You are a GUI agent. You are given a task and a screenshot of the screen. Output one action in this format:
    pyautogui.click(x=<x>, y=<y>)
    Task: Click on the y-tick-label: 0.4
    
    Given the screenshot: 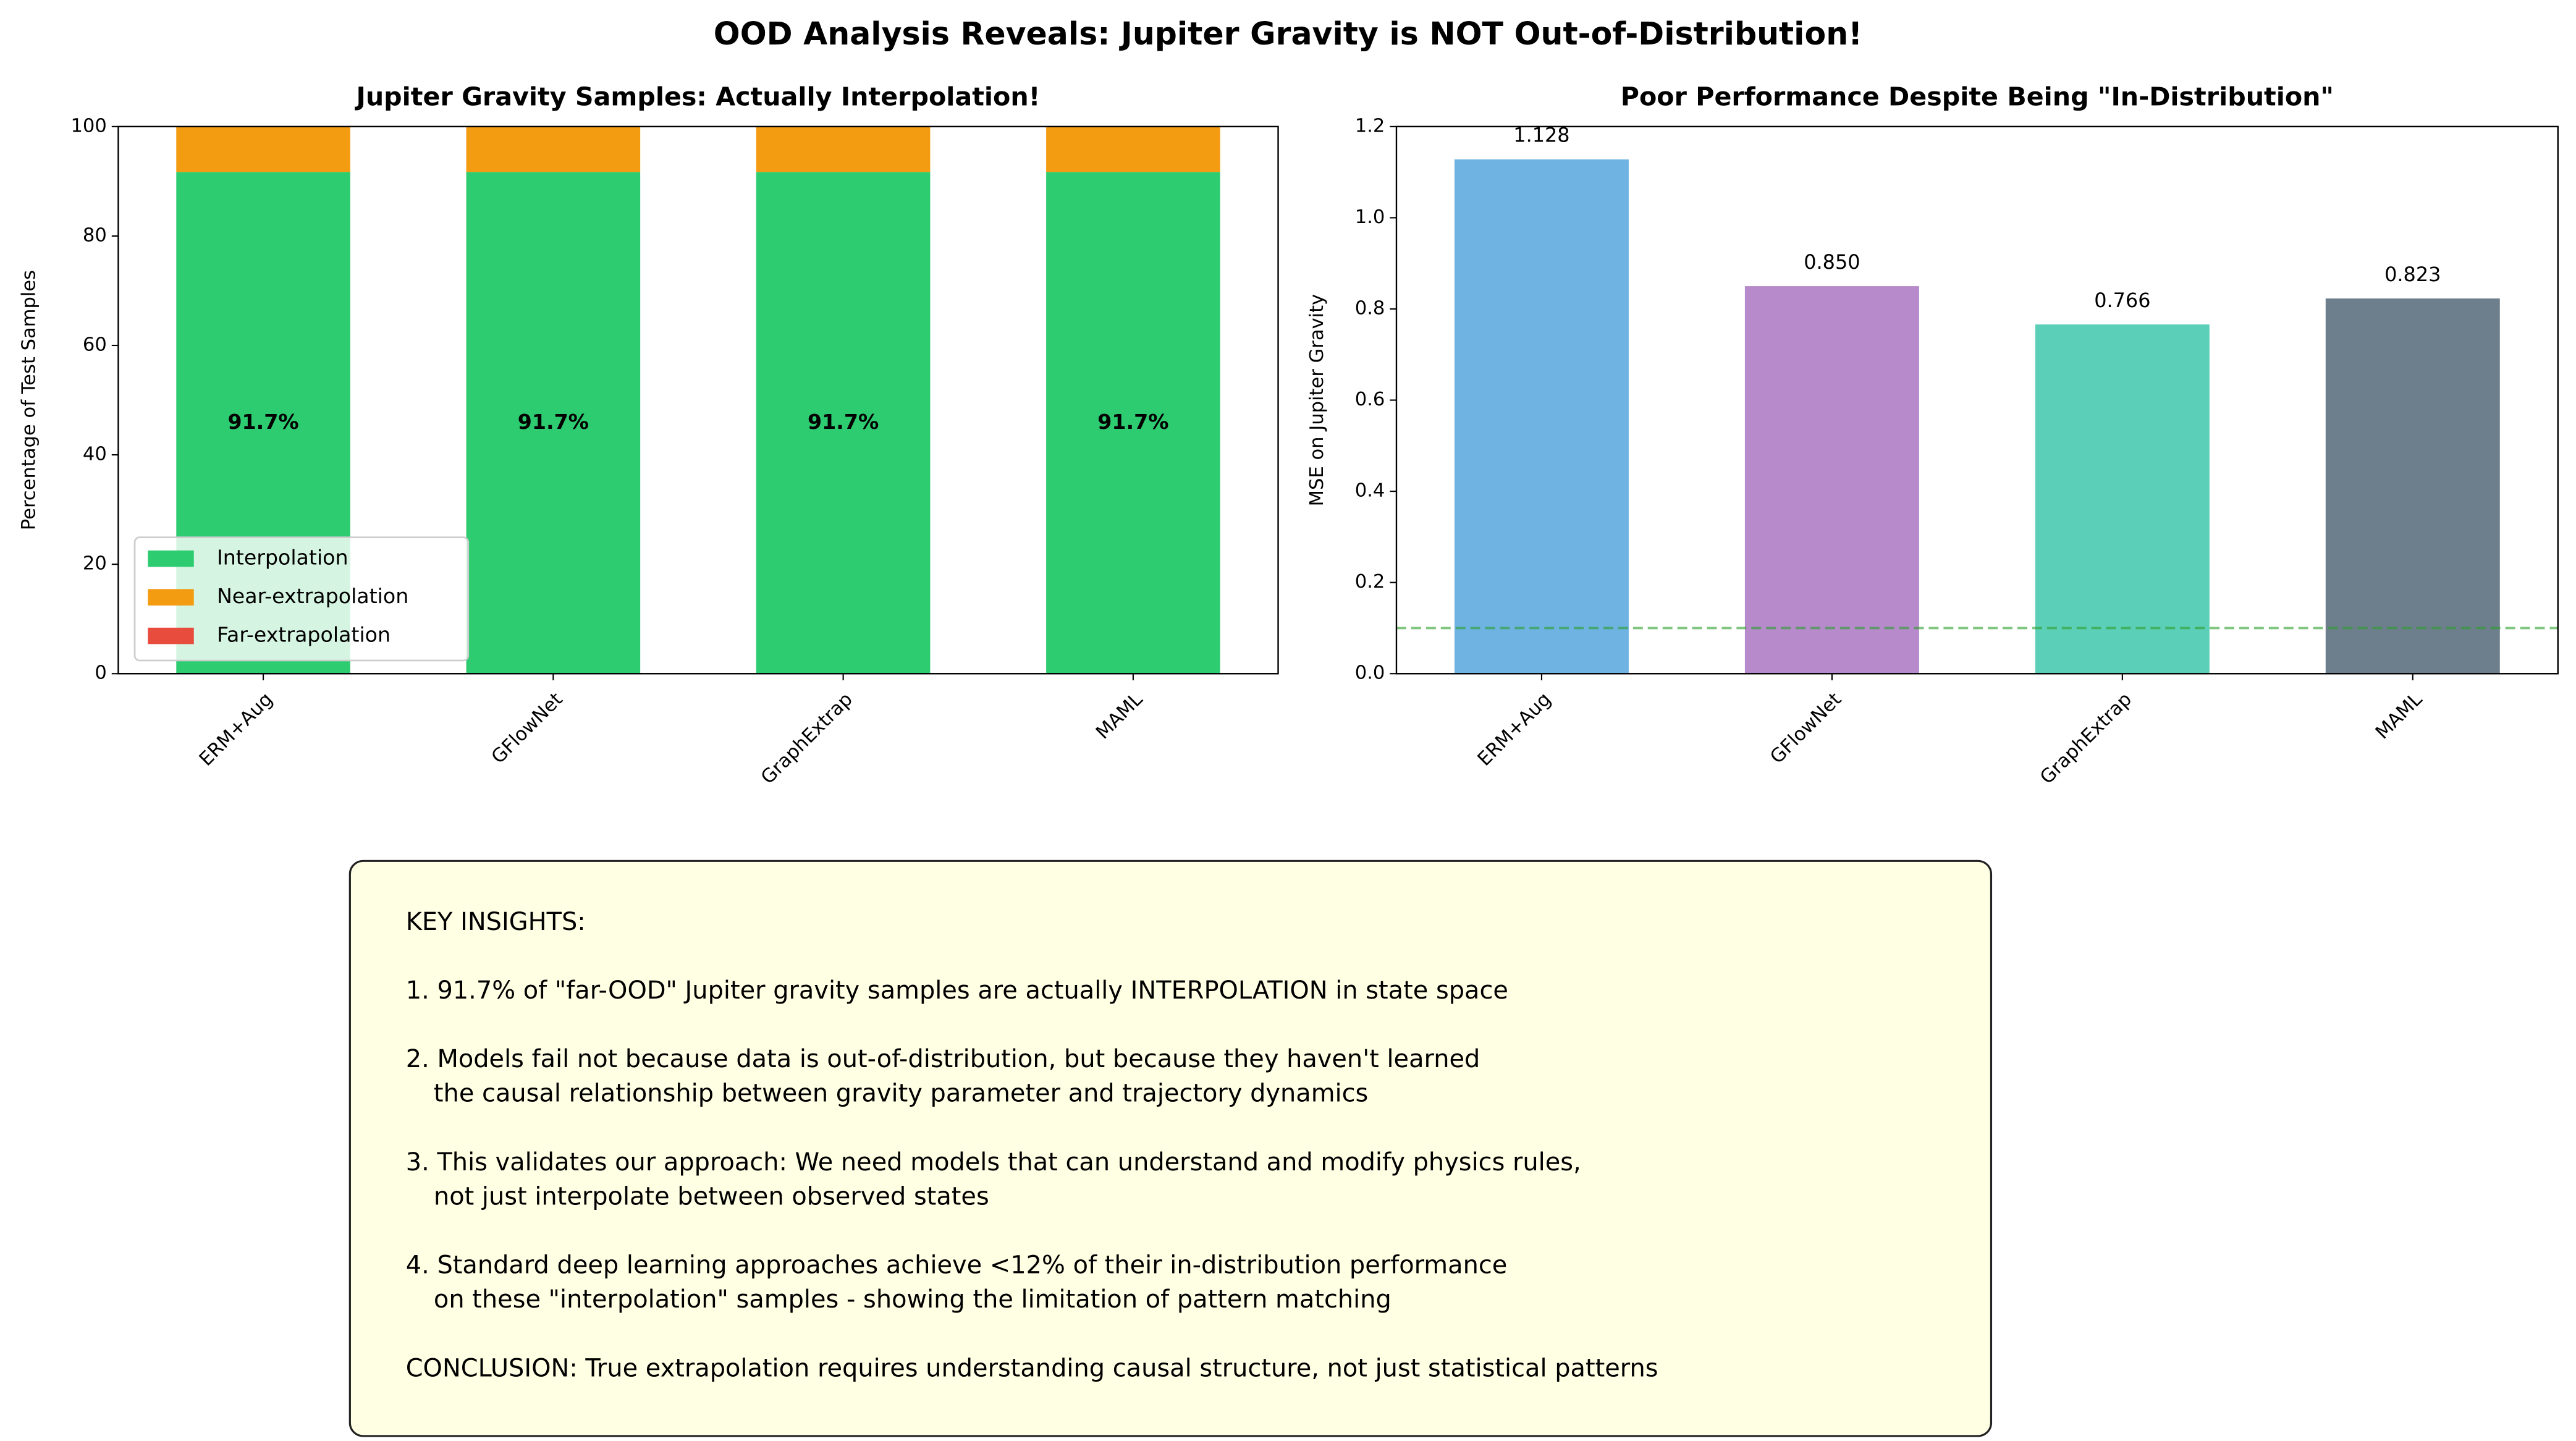 What is the action you would take?
    pyautogui.click(x=1370, y=491)
    